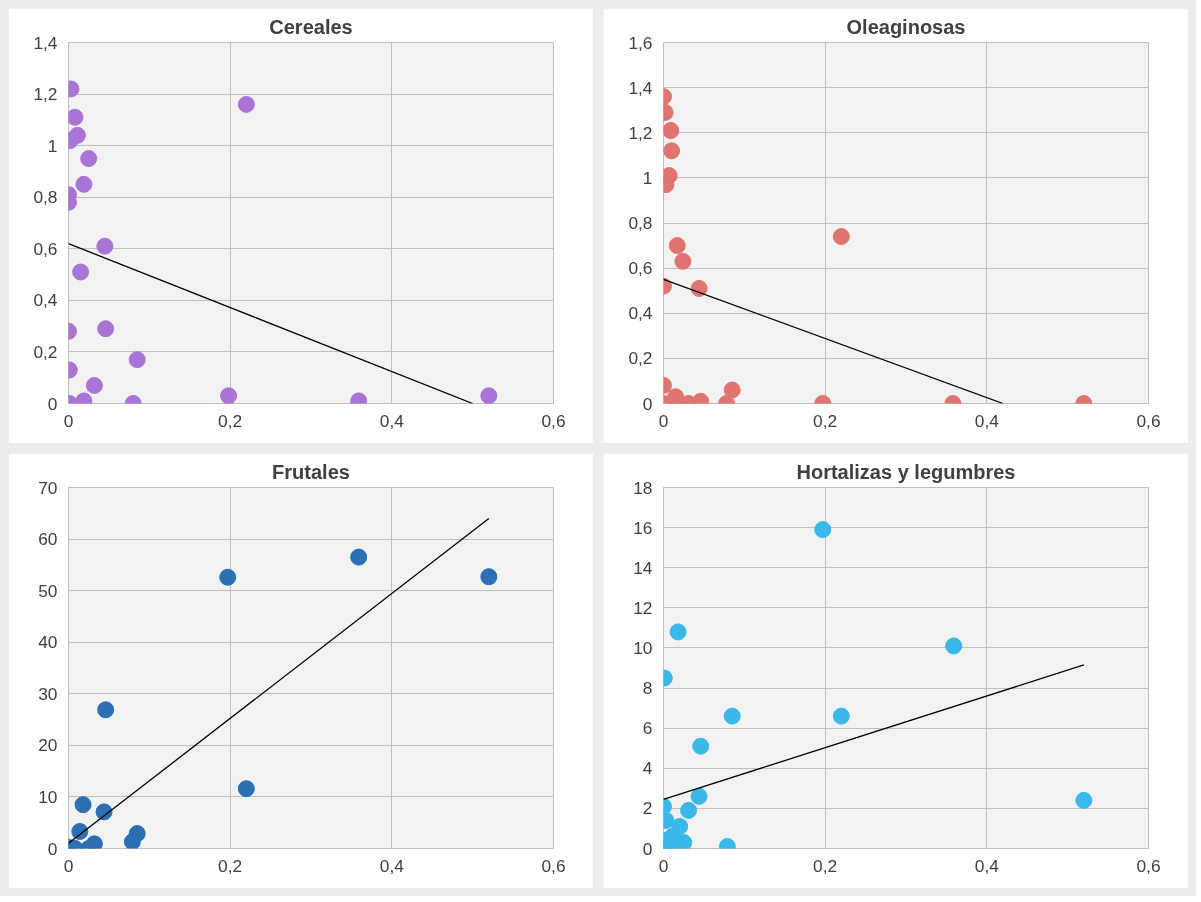 The height and width of the screenshot is (902, 1201). What do you see at coordinates (640, 42) in the screenshot?
I see `y-tick-label: 1,6` at bounding box center [640, 42].